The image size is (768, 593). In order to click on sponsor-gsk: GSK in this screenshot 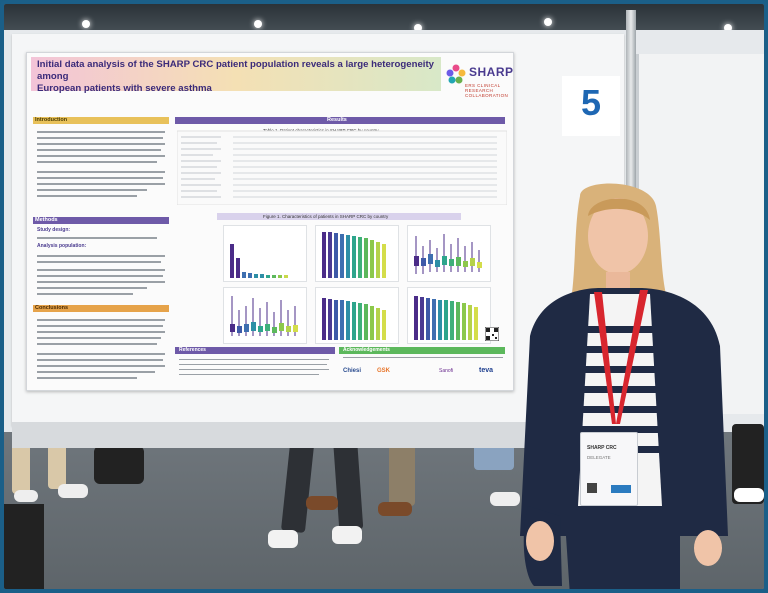, I will do `click(384, 371)`.